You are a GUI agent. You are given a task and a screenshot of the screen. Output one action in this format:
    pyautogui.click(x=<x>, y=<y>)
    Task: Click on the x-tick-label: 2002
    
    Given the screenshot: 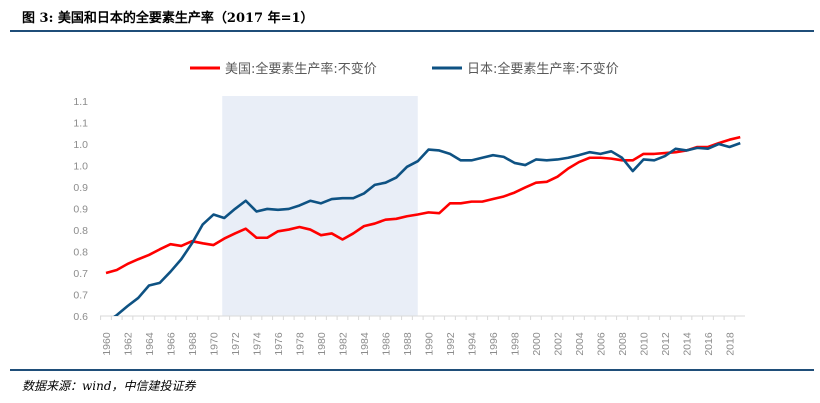 What is the action you would take?
    pyautogui.click(x=559, y=344)
    